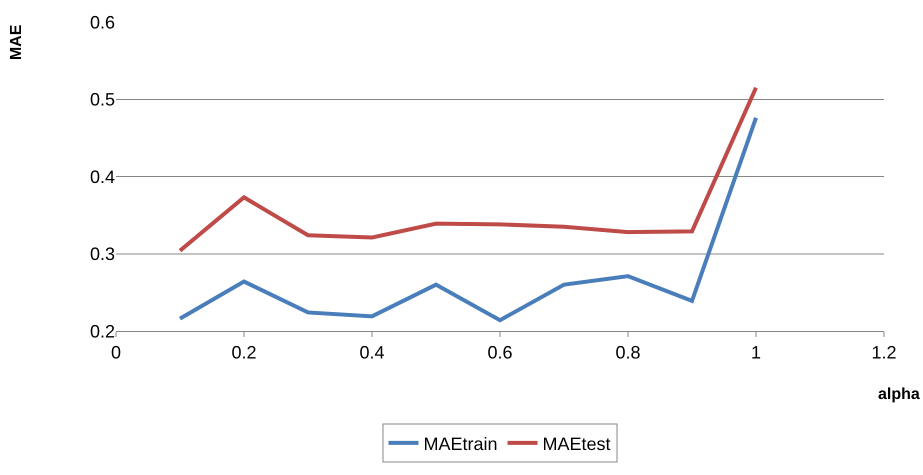  I want to click on y-tick-label: 0.2, so click(102, 331).